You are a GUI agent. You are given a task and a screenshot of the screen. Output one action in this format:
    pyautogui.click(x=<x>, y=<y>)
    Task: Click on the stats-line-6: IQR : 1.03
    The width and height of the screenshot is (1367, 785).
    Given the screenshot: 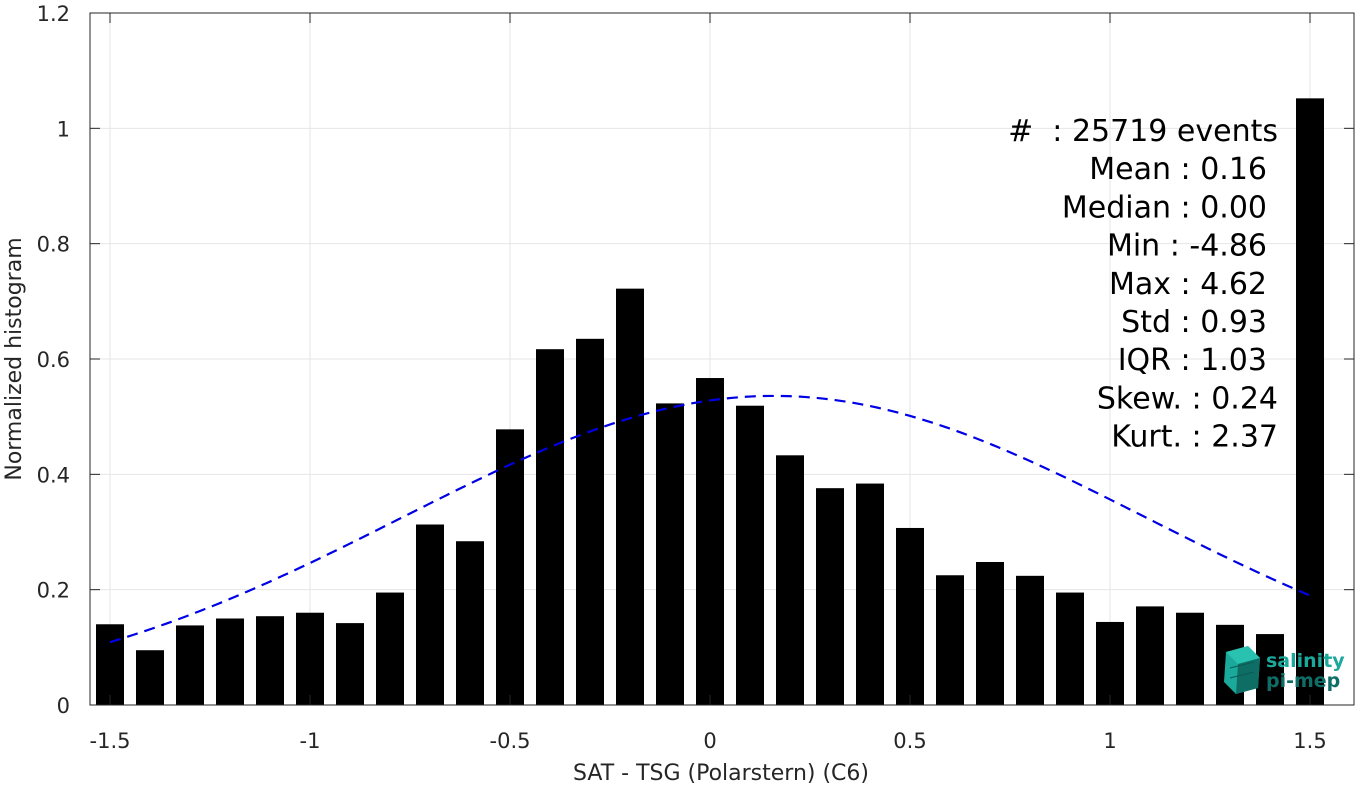 What is the action you would take?
    pyautogui.click(x=1192, y=360)
    